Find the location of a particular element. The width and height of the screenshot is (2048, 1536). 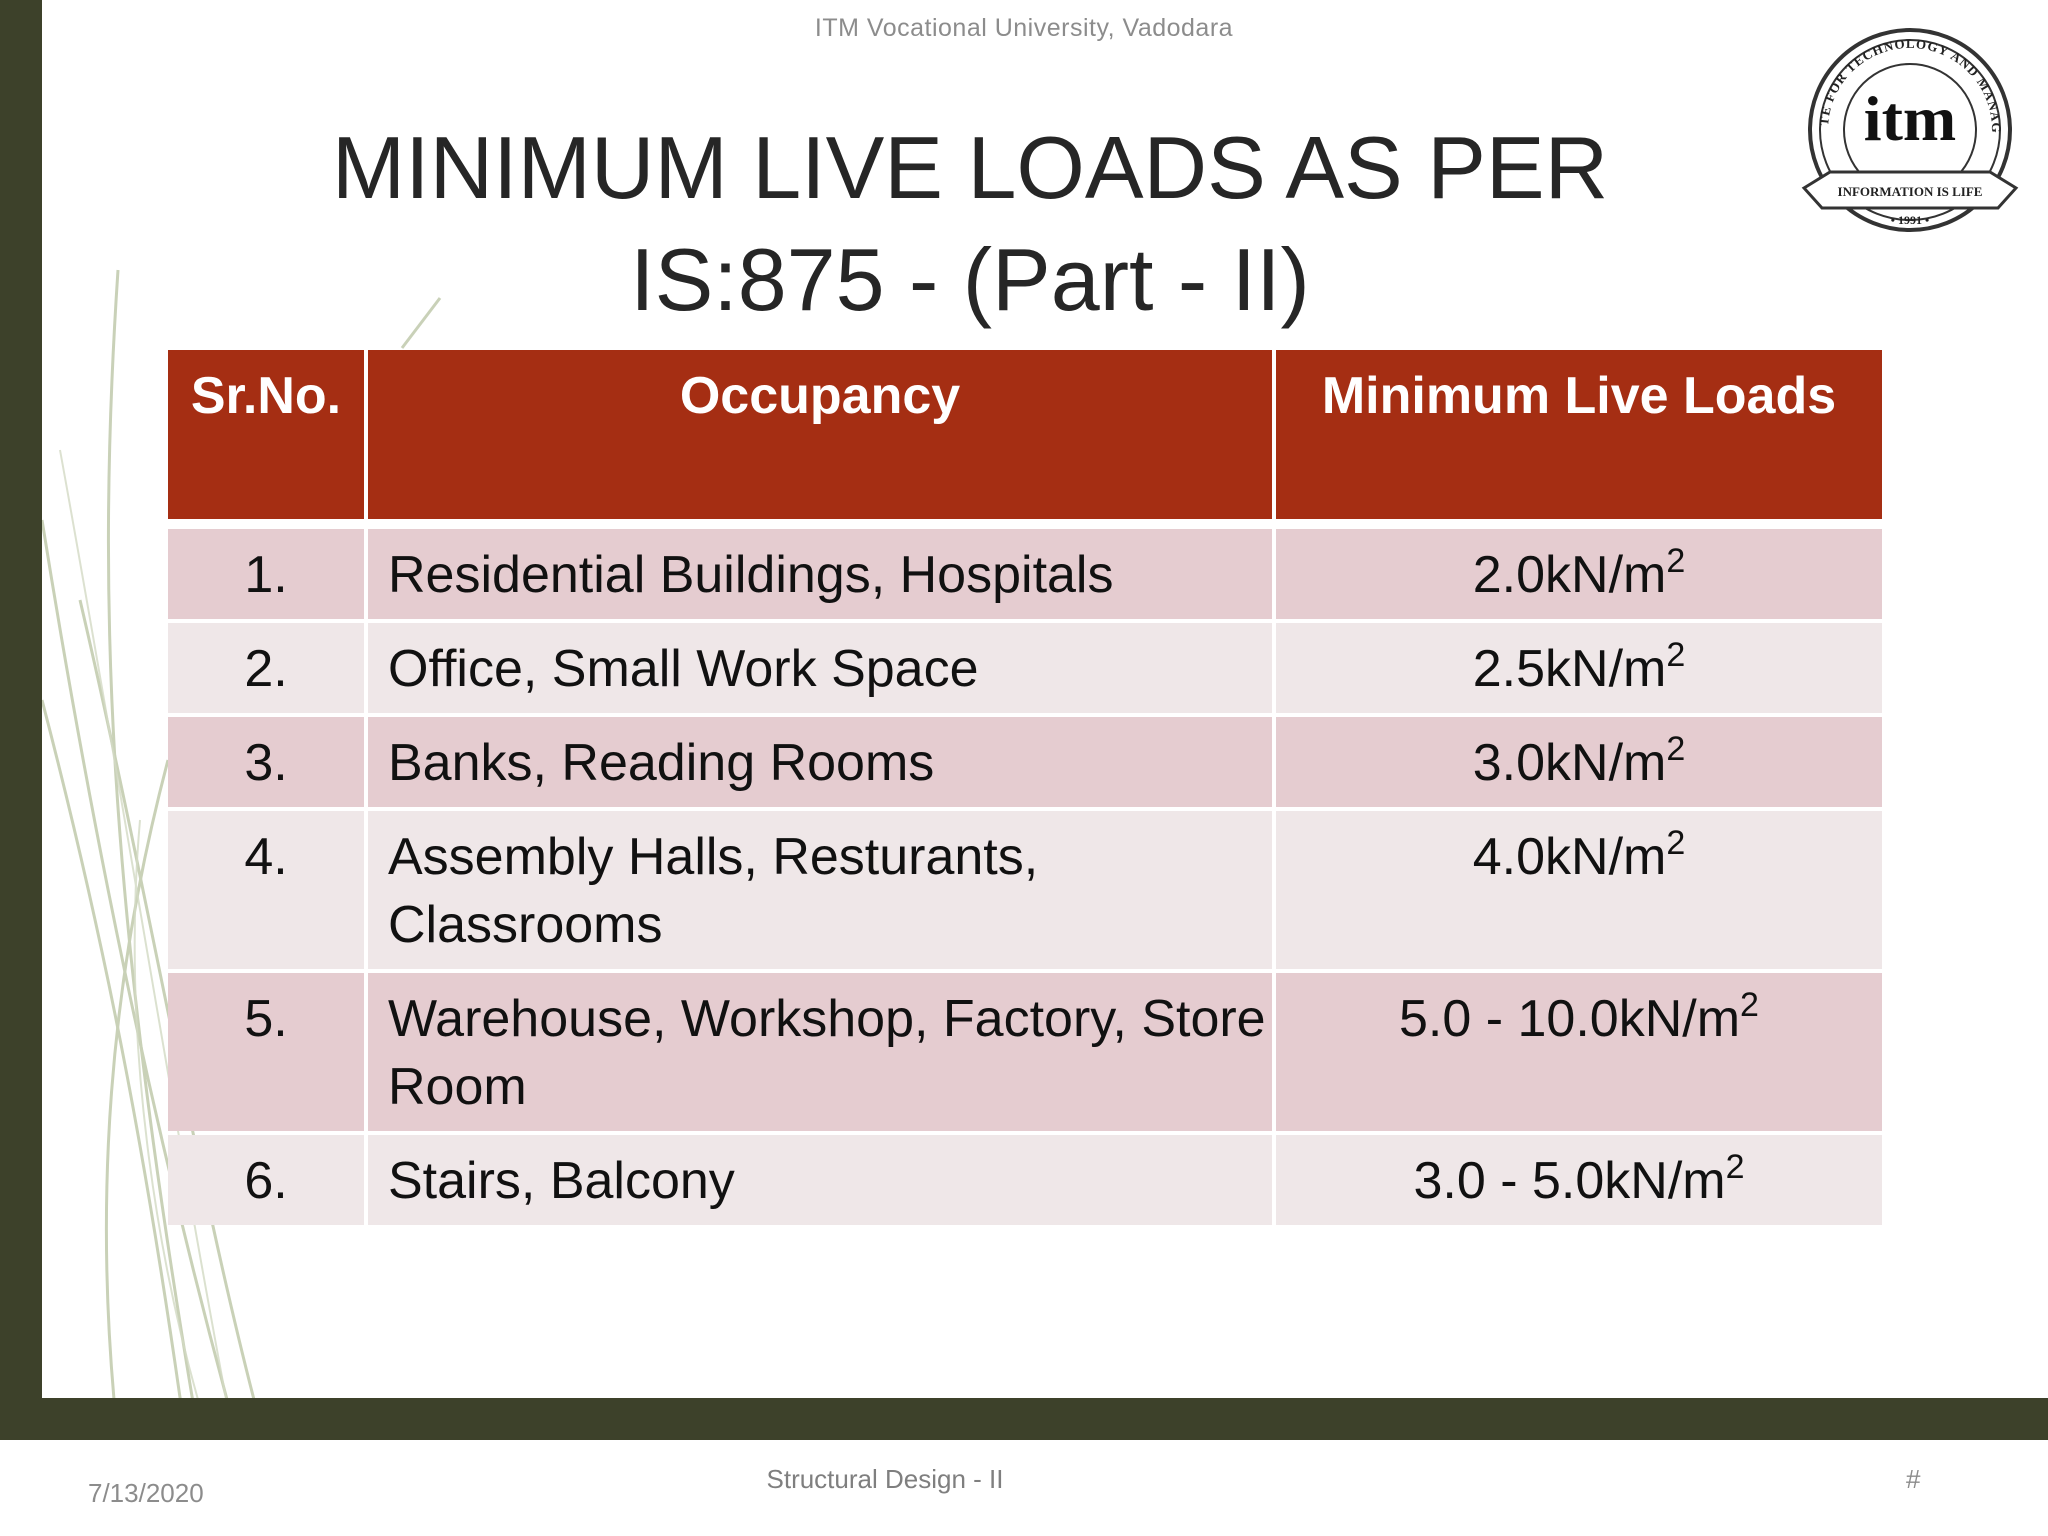

table-header-row: Sr.No. Occupancy Minimum Live Loads is located at coordinates (1025, 434).